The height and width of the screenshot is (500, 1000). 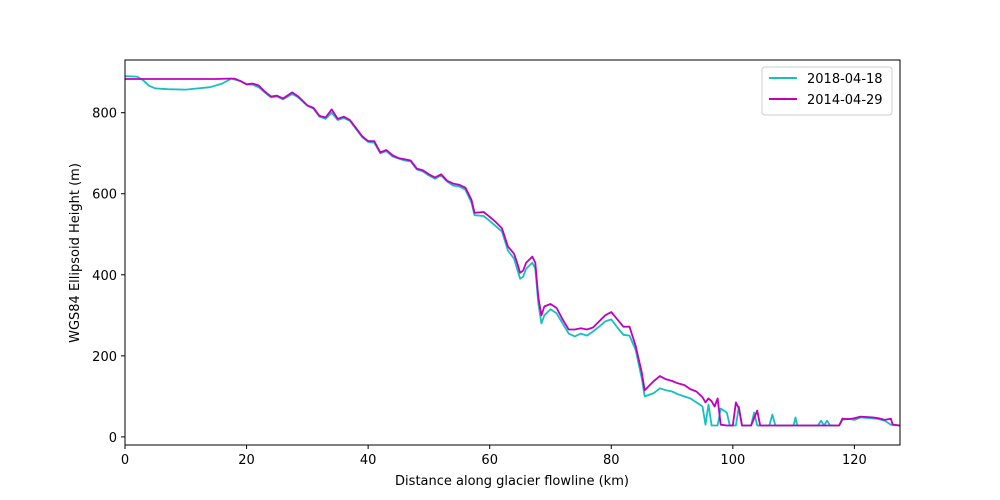 What do you see at coordinates (75, 253) in the screenshot?
I see `y-axis-label: WGS84 Ellipsoid Height (m)` at bounding box center [75, 253].